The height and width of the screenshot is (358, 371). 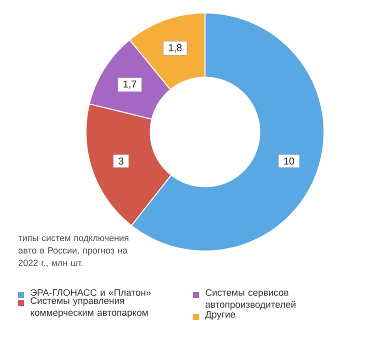 I want to click on legend-label: ЭРА-ГЛОНАСС и «Платон», so click(x=90, y=292).